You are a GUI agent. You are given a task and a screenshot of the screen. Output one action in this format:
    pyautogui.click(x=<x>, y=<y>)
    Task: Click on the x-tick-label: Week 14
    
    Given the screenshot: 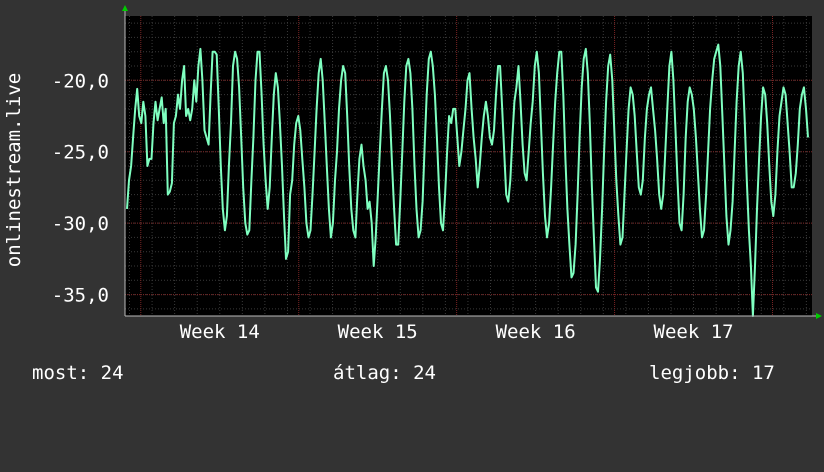 What is the action you would take?
    pyautogui.click(x=220, y=332)
    